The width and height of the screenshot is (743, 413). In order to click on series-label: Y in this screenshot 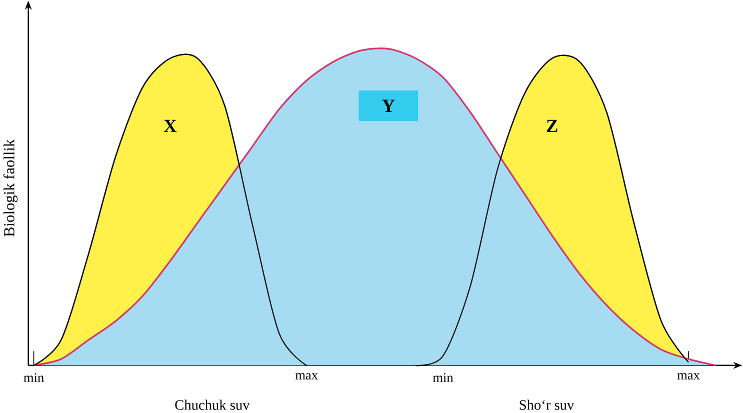, I will do `click(388, 106)`.